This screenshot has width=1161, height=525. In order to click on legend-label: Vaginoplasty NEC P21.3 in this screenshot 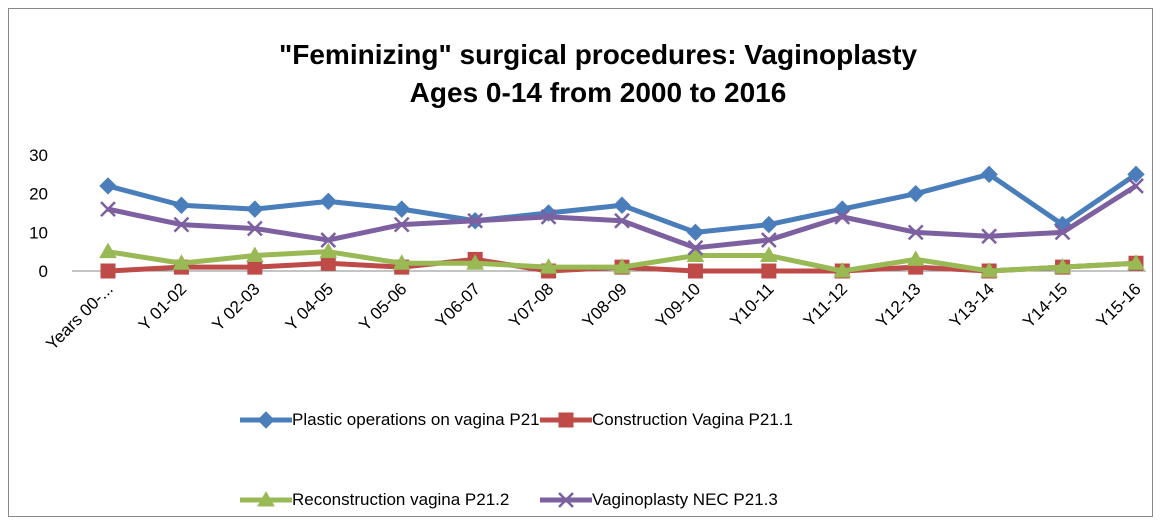, I will do `click(685, 499)`.